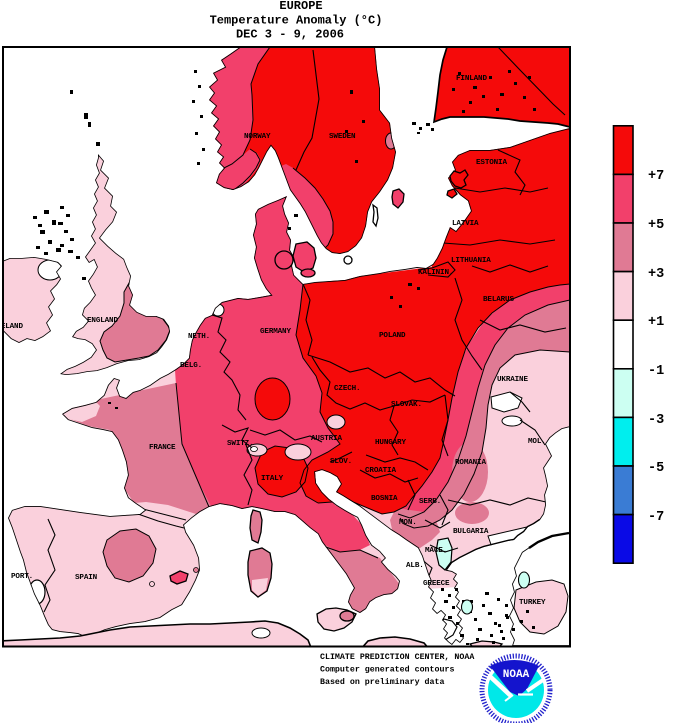  What do you see at coordinates (656, 225) in the screenshot?
I see `svg-text: +5` at bounding box center [656, 225].